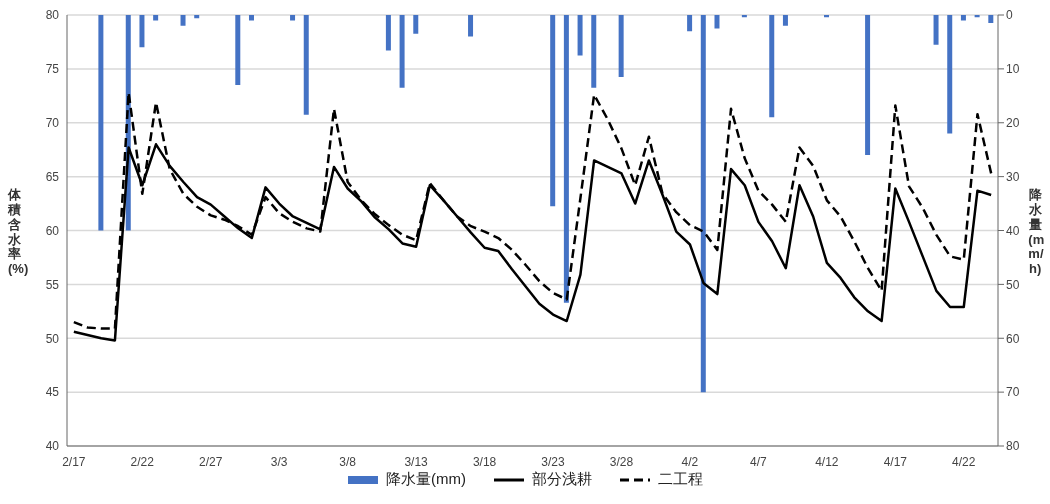 The height and width of the screenshot is (504, 1050). What do you see at coordinates (895, 462) in the screenshot?
I see `x-tick-label: 4/17` at bounding box center [895, 462].